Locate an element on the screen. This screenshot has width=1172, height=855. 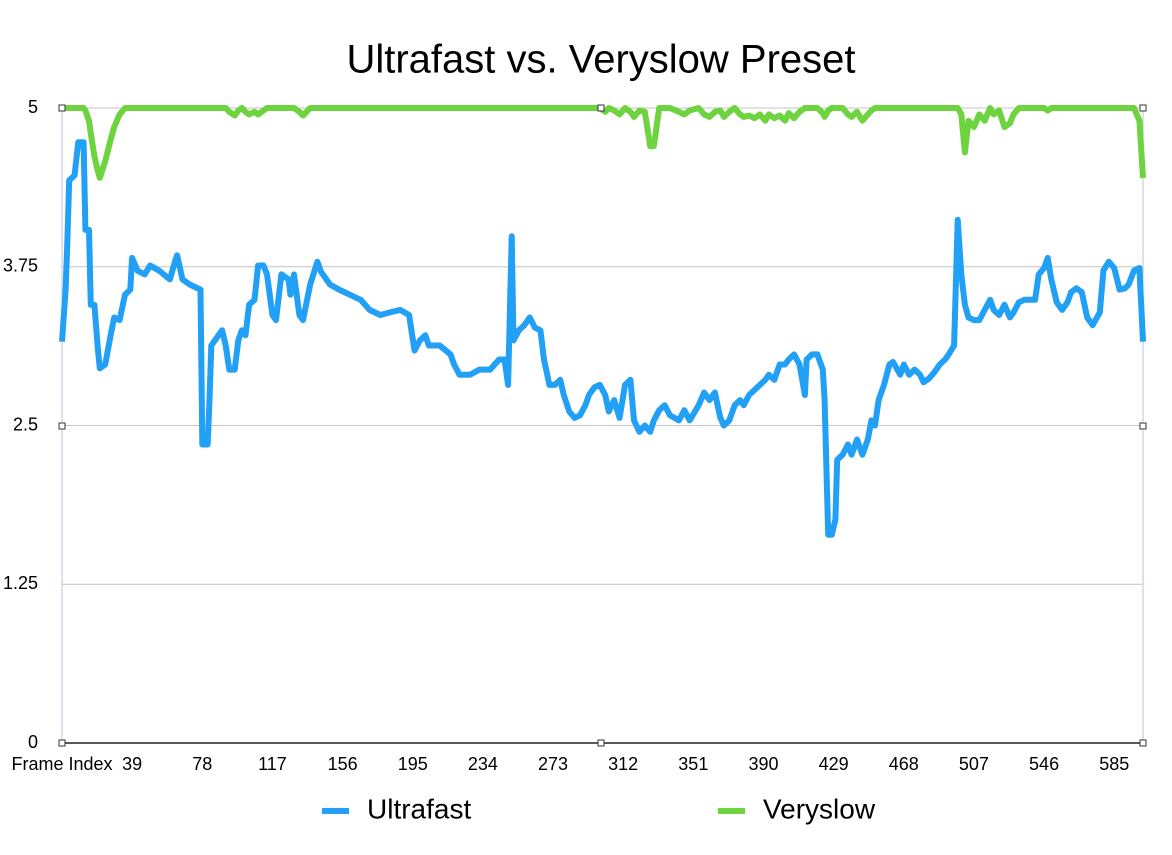
x-tick-label: 546 is located at coordinates (1044, 764).